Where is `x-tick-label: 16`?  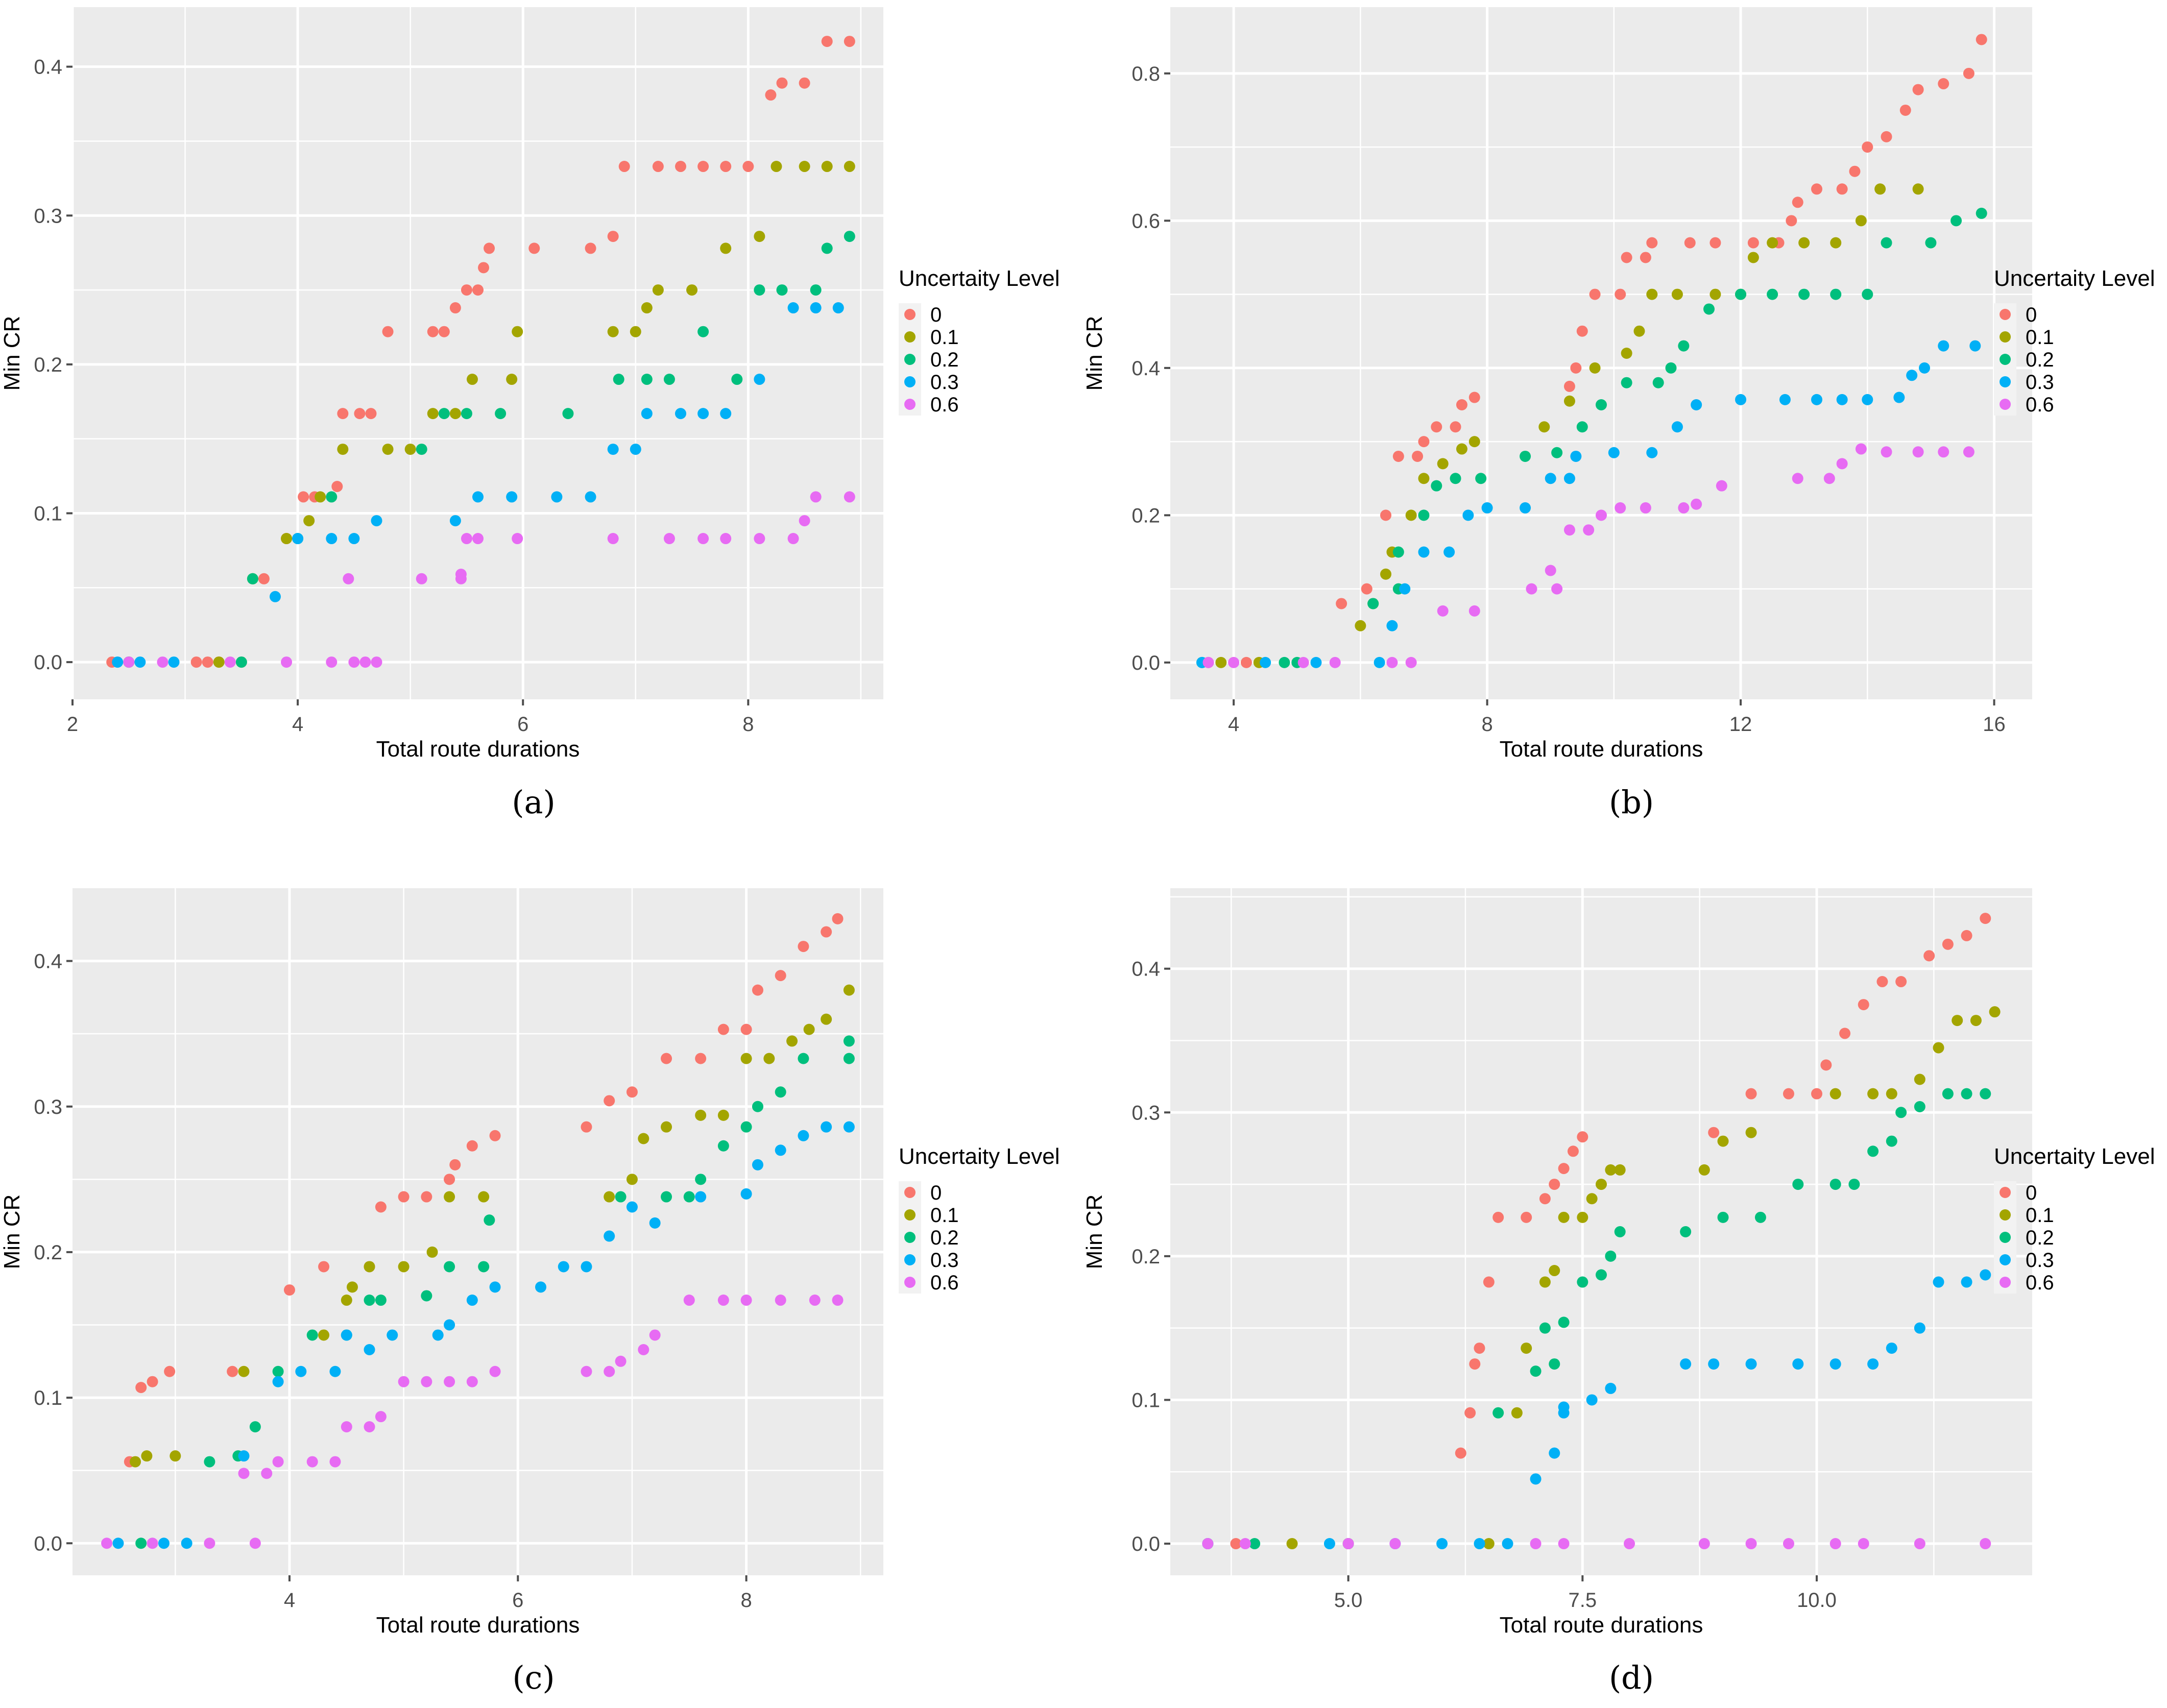
x-tick-label: 16 is located at coordinates (1994, 724).